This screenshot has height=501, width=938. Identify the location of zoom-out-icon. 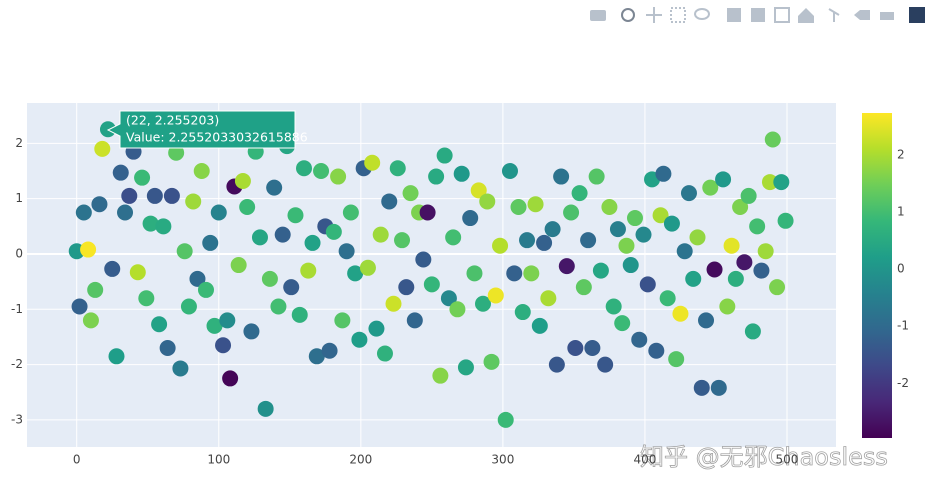
(758, 15).